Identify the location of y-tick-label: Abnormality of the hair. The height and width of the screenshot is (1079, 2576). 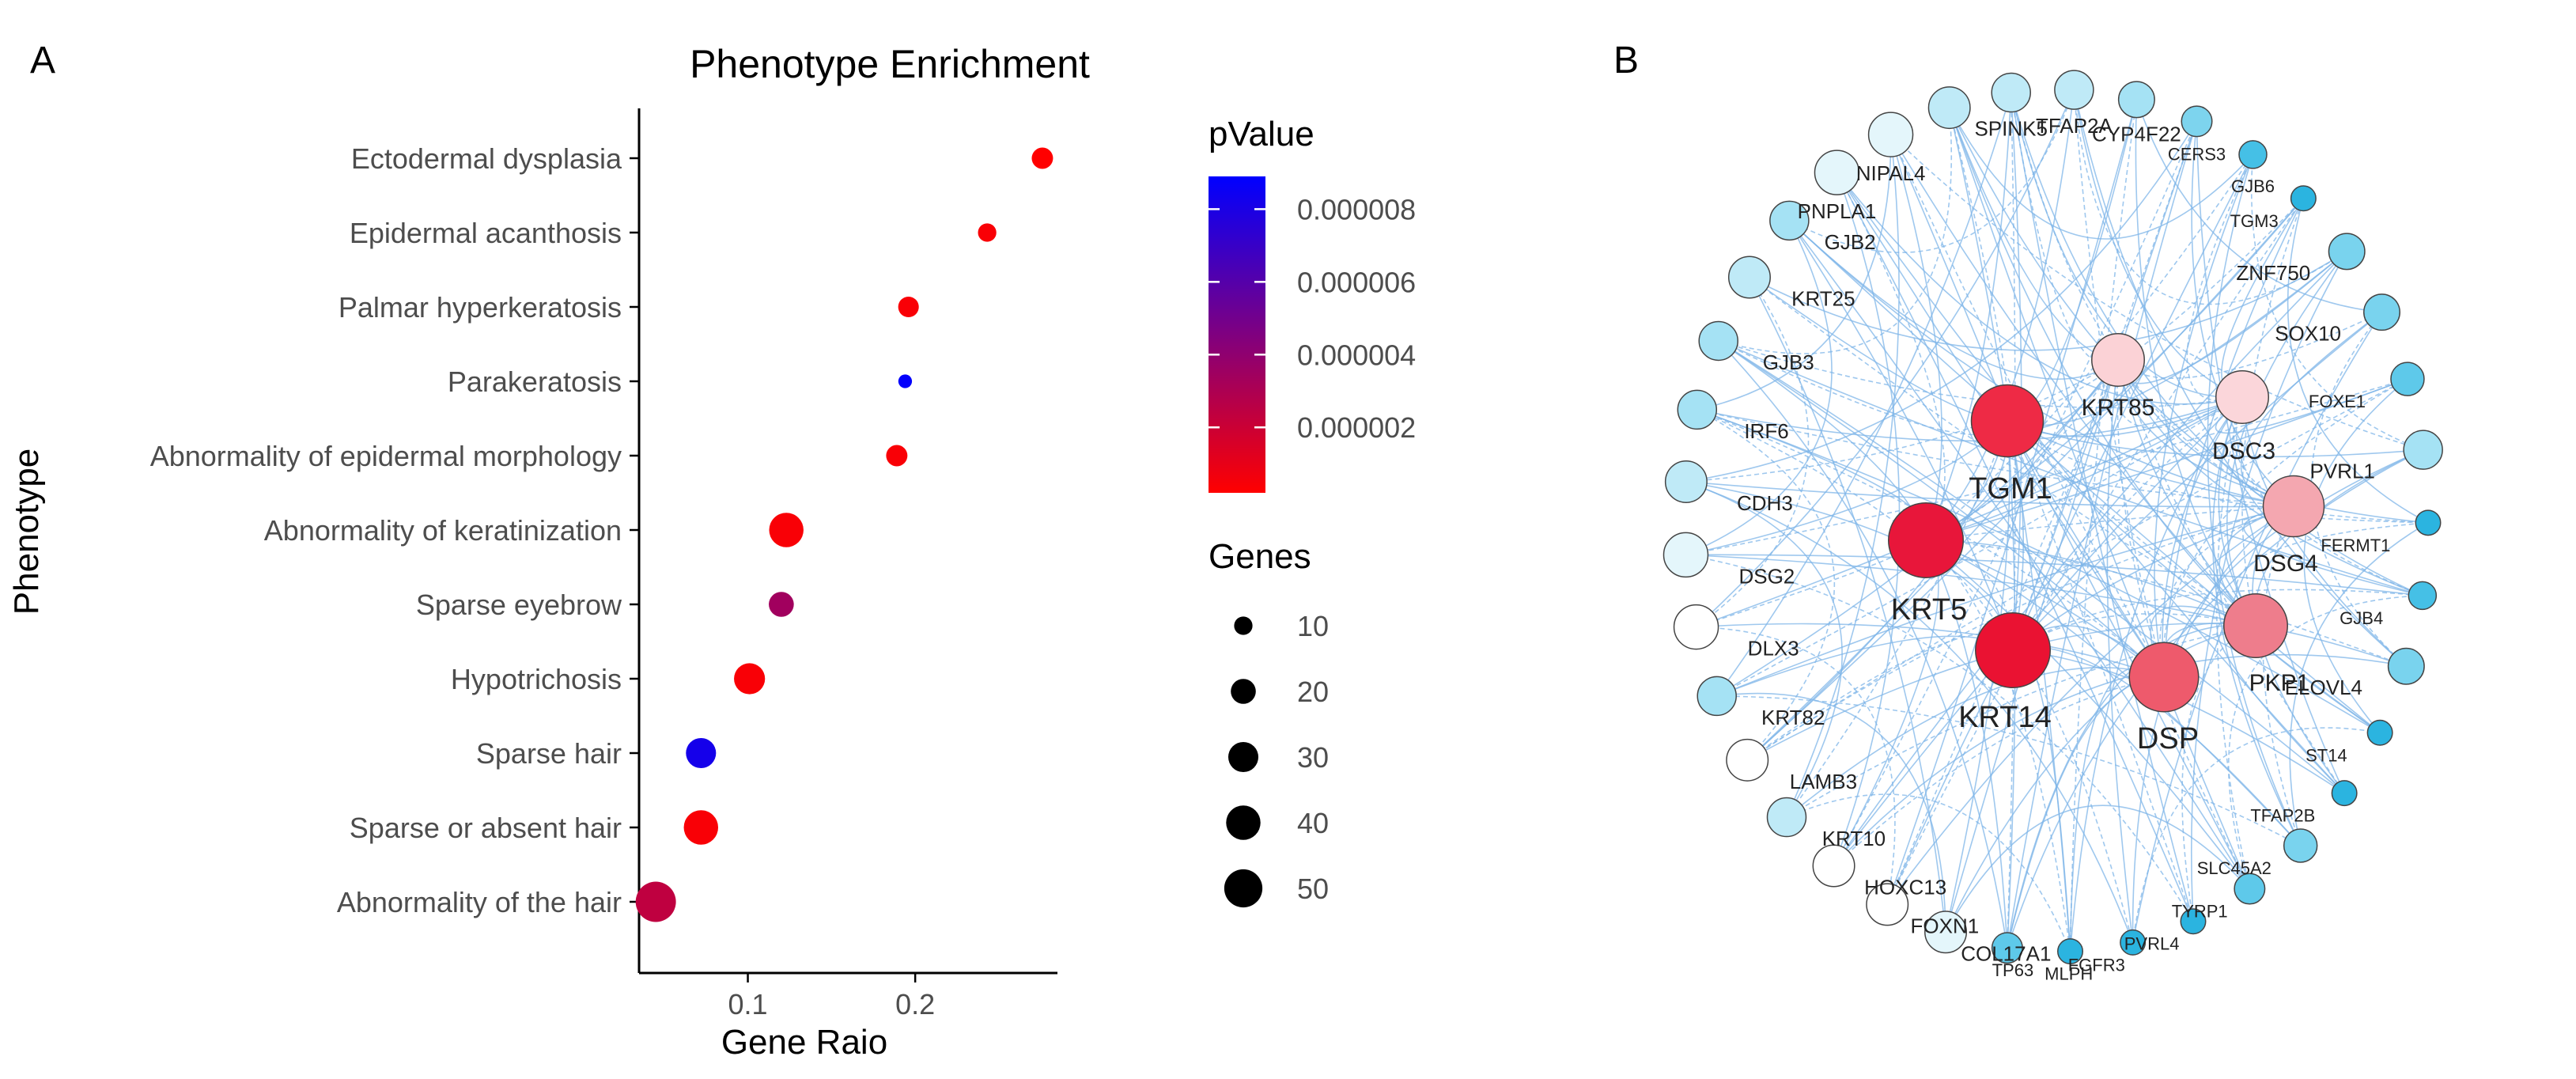
(480, 902).